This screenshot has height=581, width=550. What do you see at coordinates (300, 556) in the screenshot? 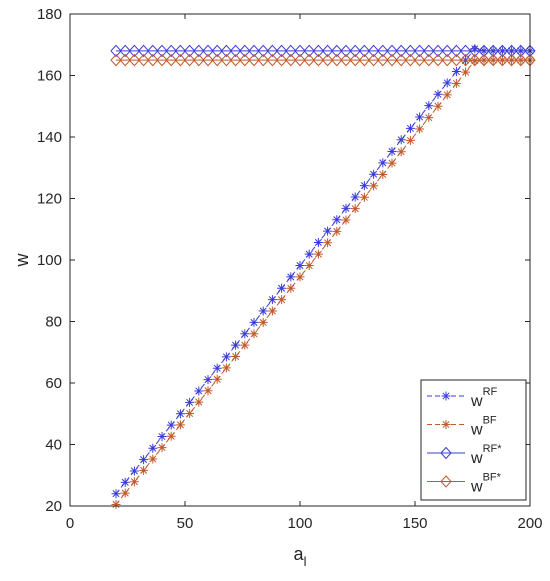
I see `x-axis-label: al` at bounding box center [300, 556].